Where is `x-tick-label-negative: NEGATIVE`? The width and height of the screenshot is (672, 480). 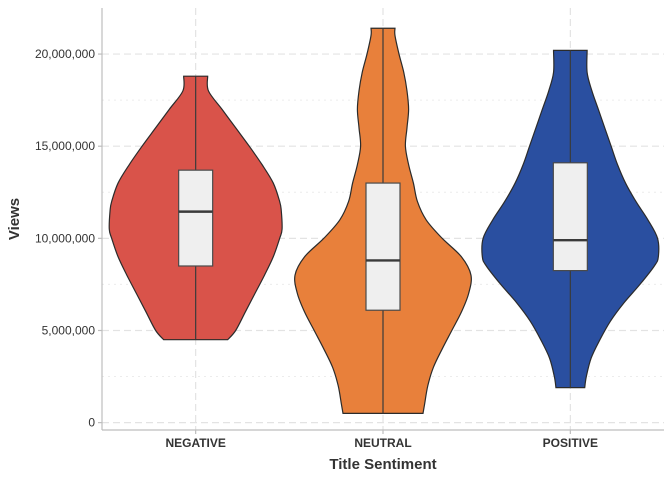
x-tick-label-negative: NEGATIVE is located at coordinates (195, 443).